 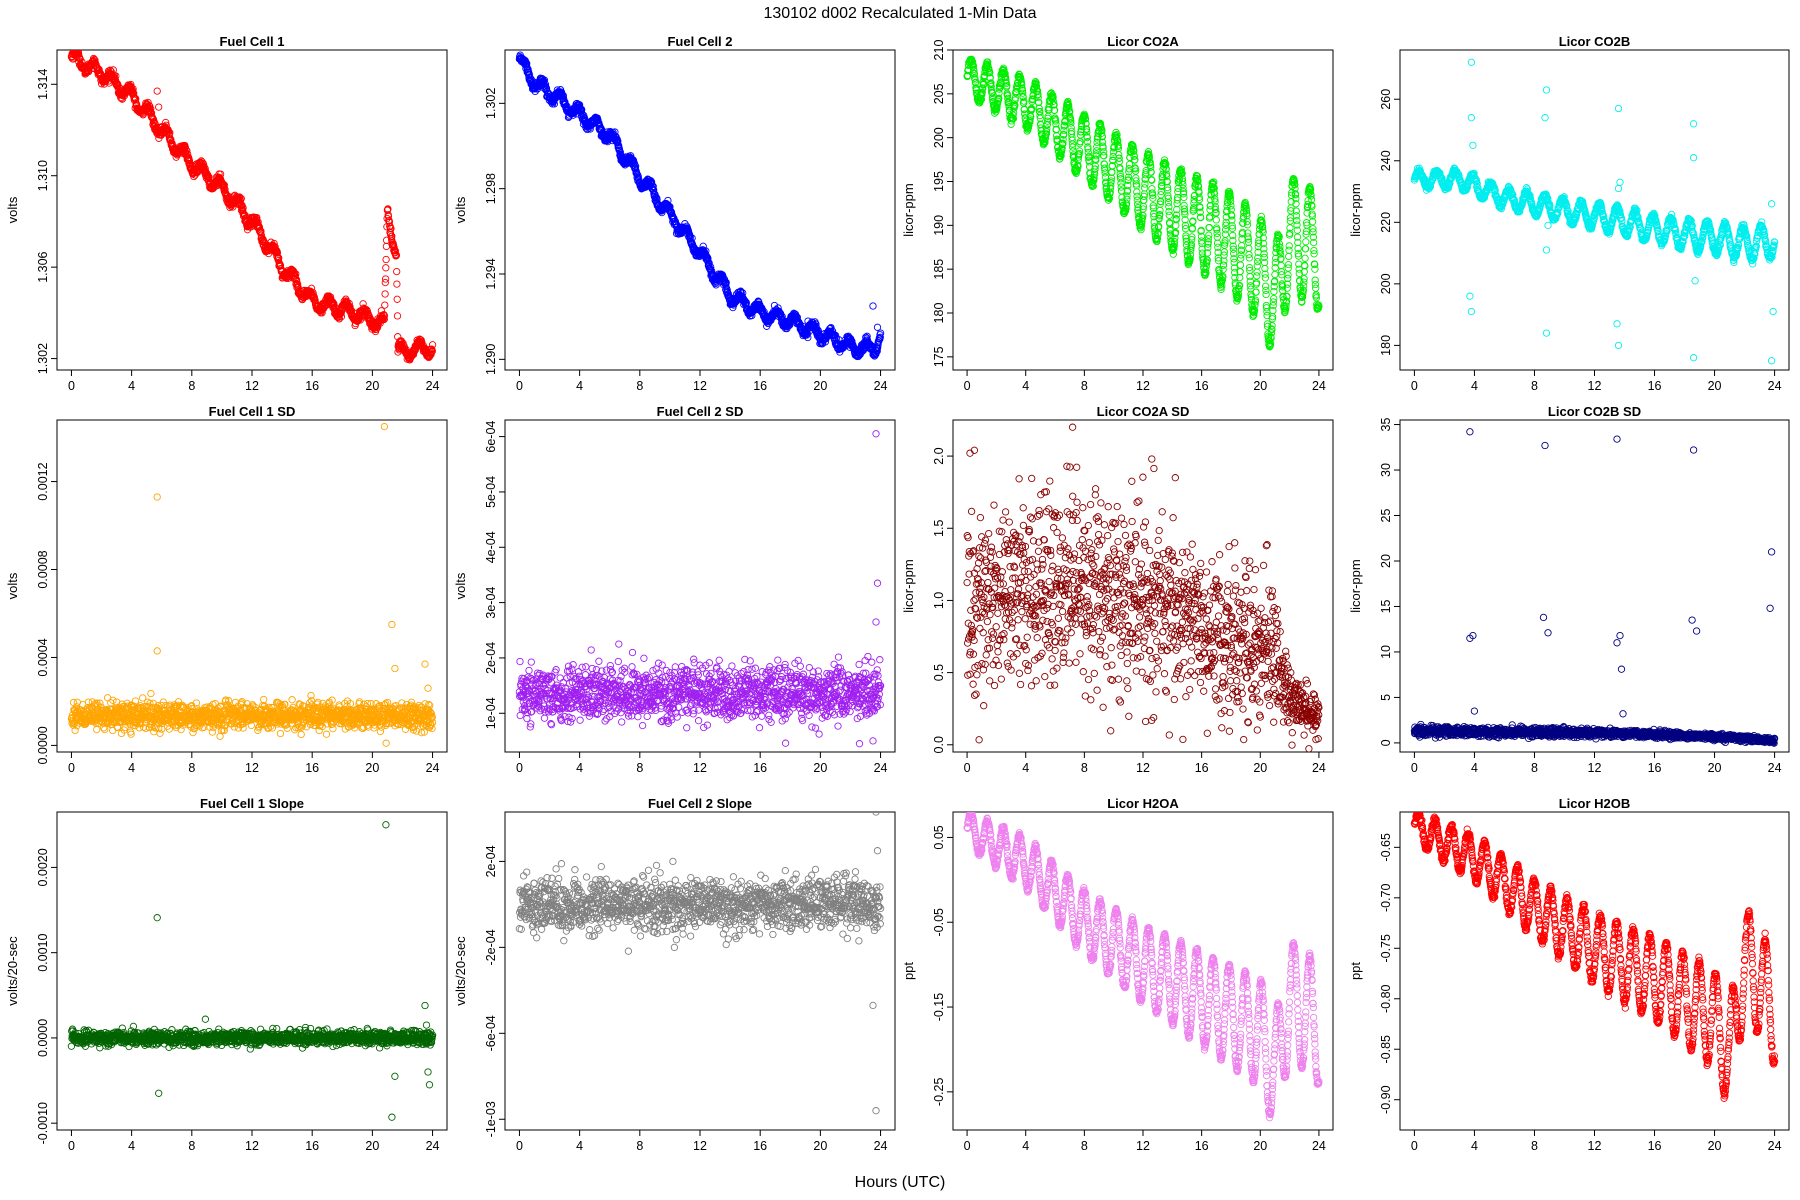 What do you see at coordinates (519, 386) in the screenshot?
I see `x-tick-label: 0` at bounding box center [519, 386].